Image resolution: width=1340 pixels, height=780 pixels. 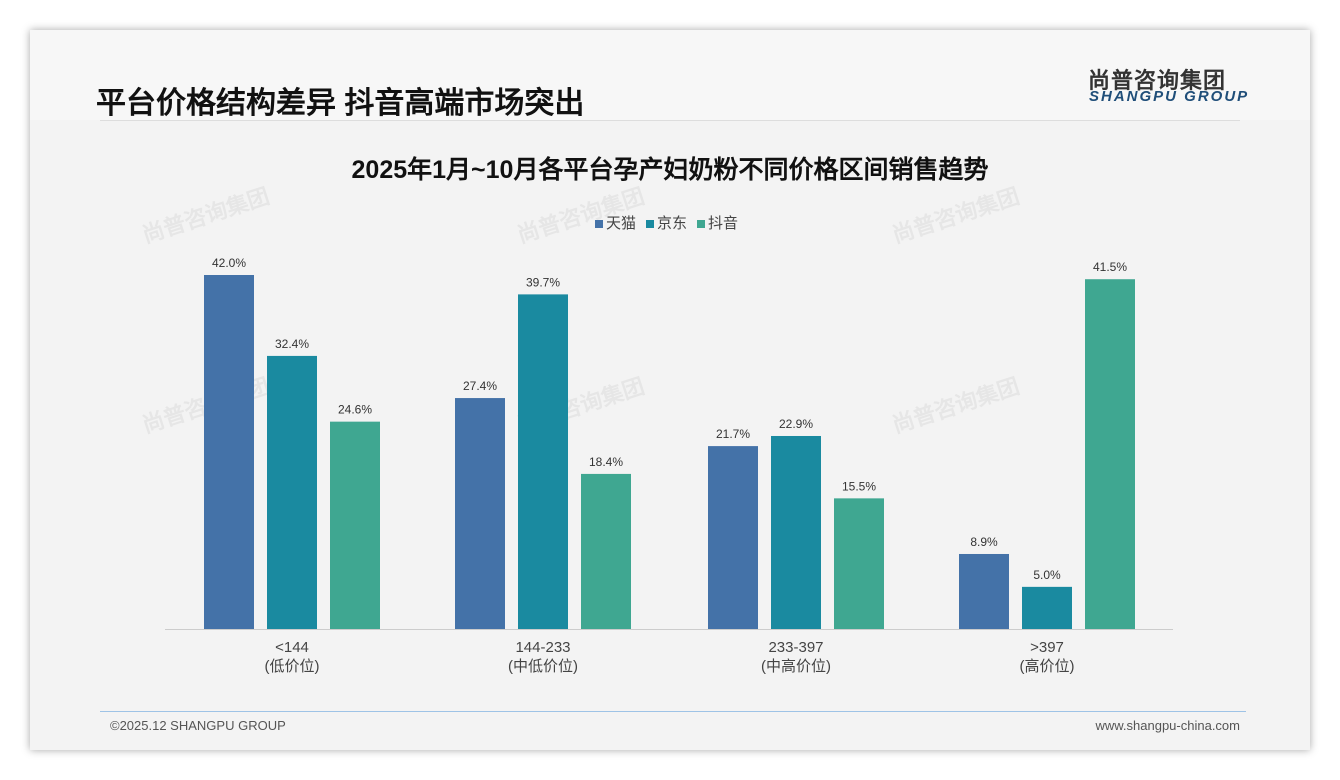 I want to click on data-label: 15.5%, so click(x=859, y=486).